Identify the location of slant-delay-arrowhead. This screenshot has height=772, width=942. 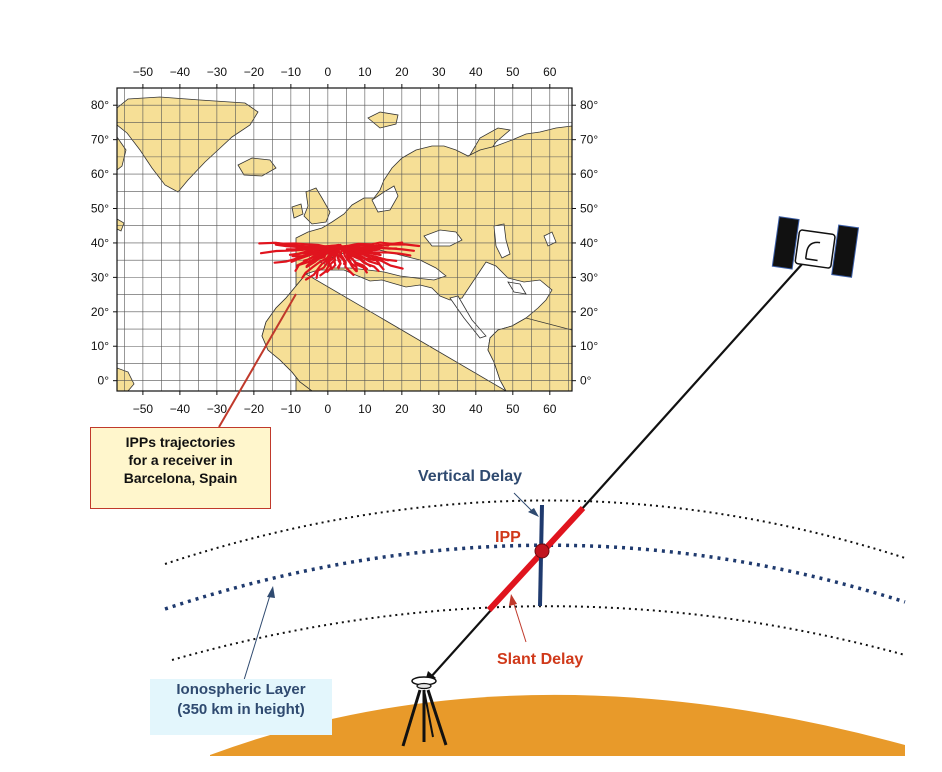
(513, 600).